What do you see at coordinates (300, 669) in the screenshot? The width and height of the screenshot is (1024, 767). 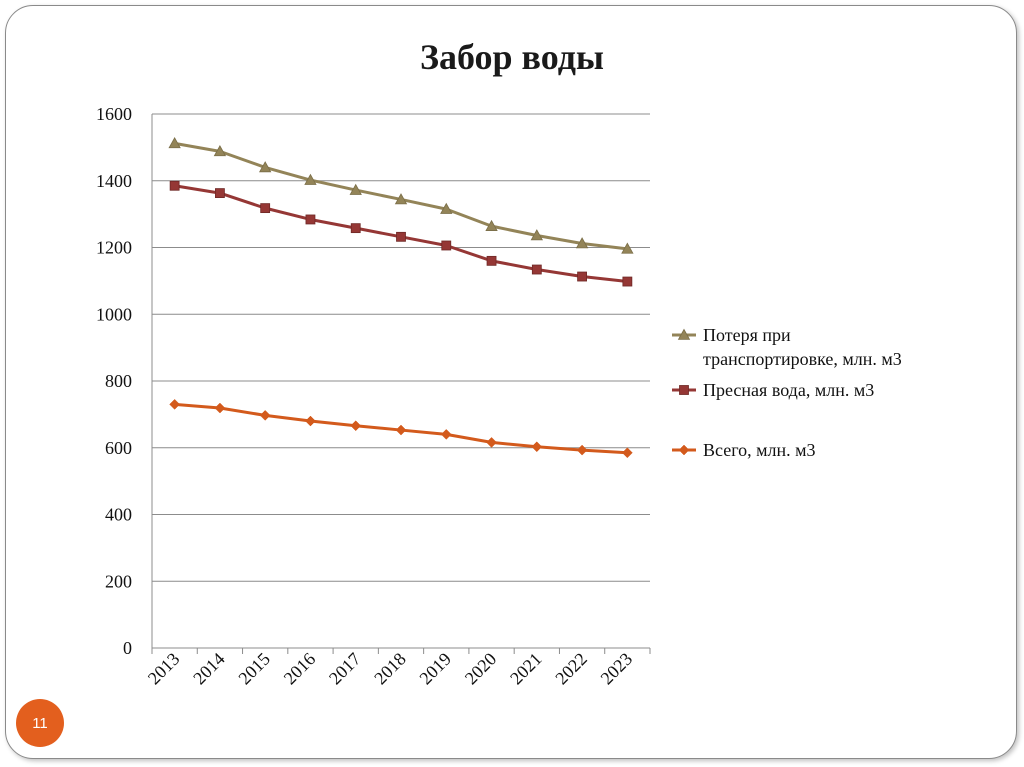 I see `x-tick-label: 2016` at bounding box center [300, 669].